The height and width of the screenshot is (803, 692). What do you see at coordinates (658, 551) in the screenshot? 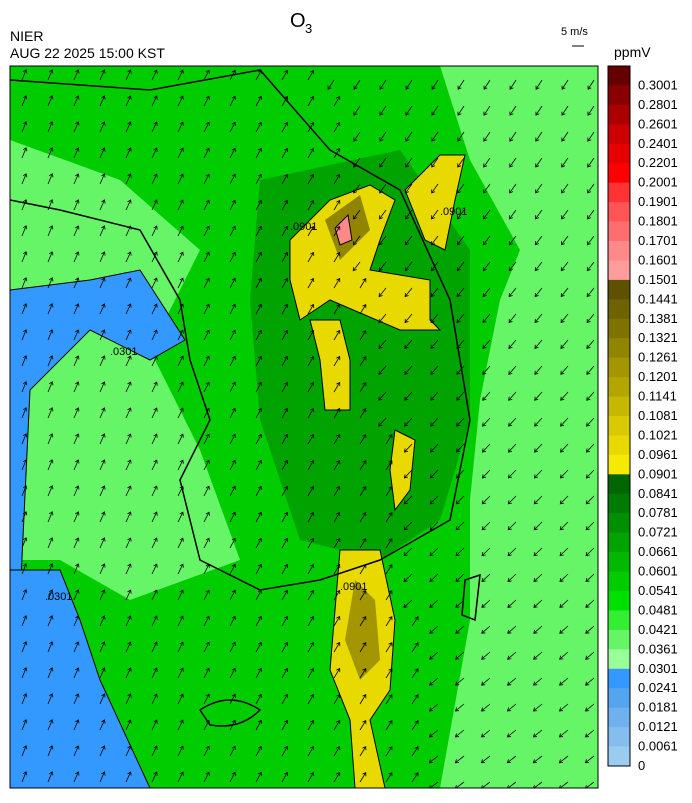
I see `colorbar-label: 0.0661` at bounding box center [658, 551].